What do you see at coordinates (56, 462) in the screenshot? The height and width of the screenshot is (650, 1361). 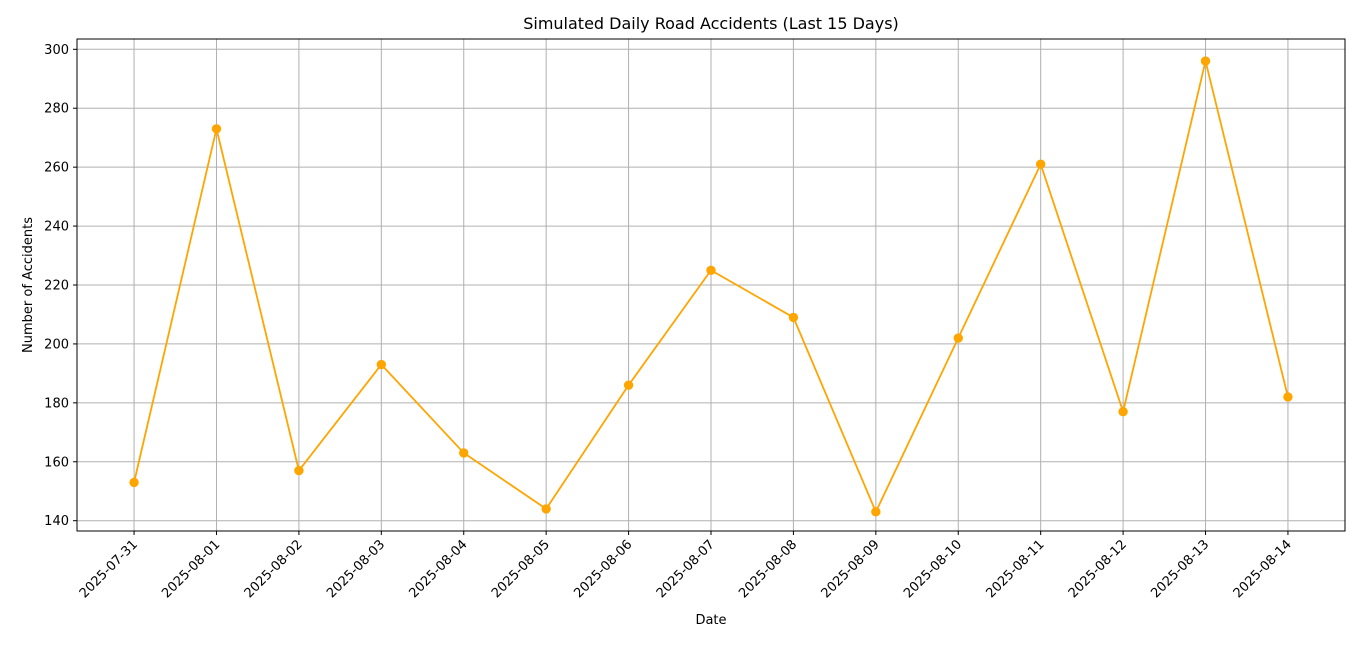 I see `y-tick-label: 160` at bounding box center [56, 462].